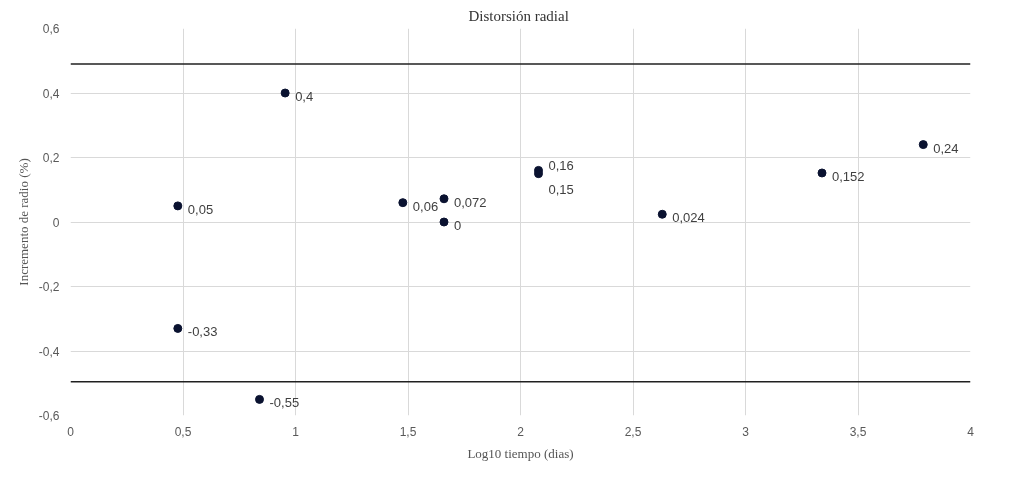 The width and height of the screenshot is (1028, 483). What do you see at coordinates (633, 431) in the screenshot?
I see `x-tick-label: 2,5` at bounding box center [633, 431].